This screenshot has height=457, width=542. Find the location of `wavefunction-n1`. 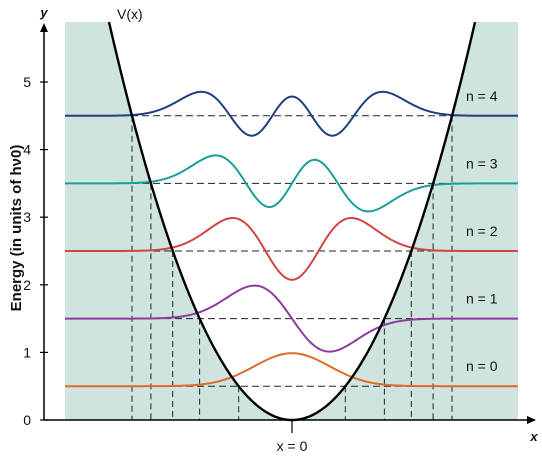

wavefunction-n1 is located at coordinates (291, 318).